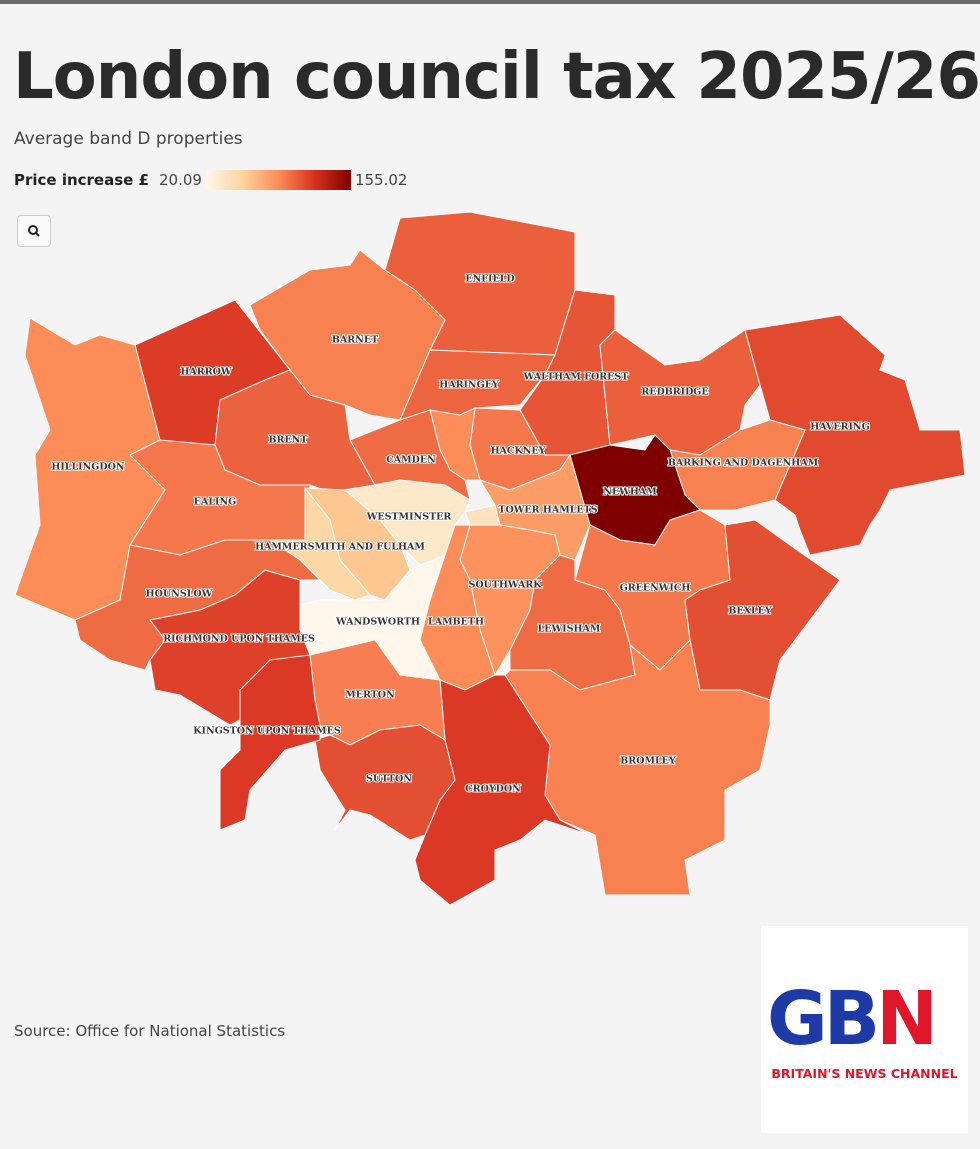 This screenshot has width=980, height=1149. I want to click on borough-label: LAMBETH, so click(456, 622).